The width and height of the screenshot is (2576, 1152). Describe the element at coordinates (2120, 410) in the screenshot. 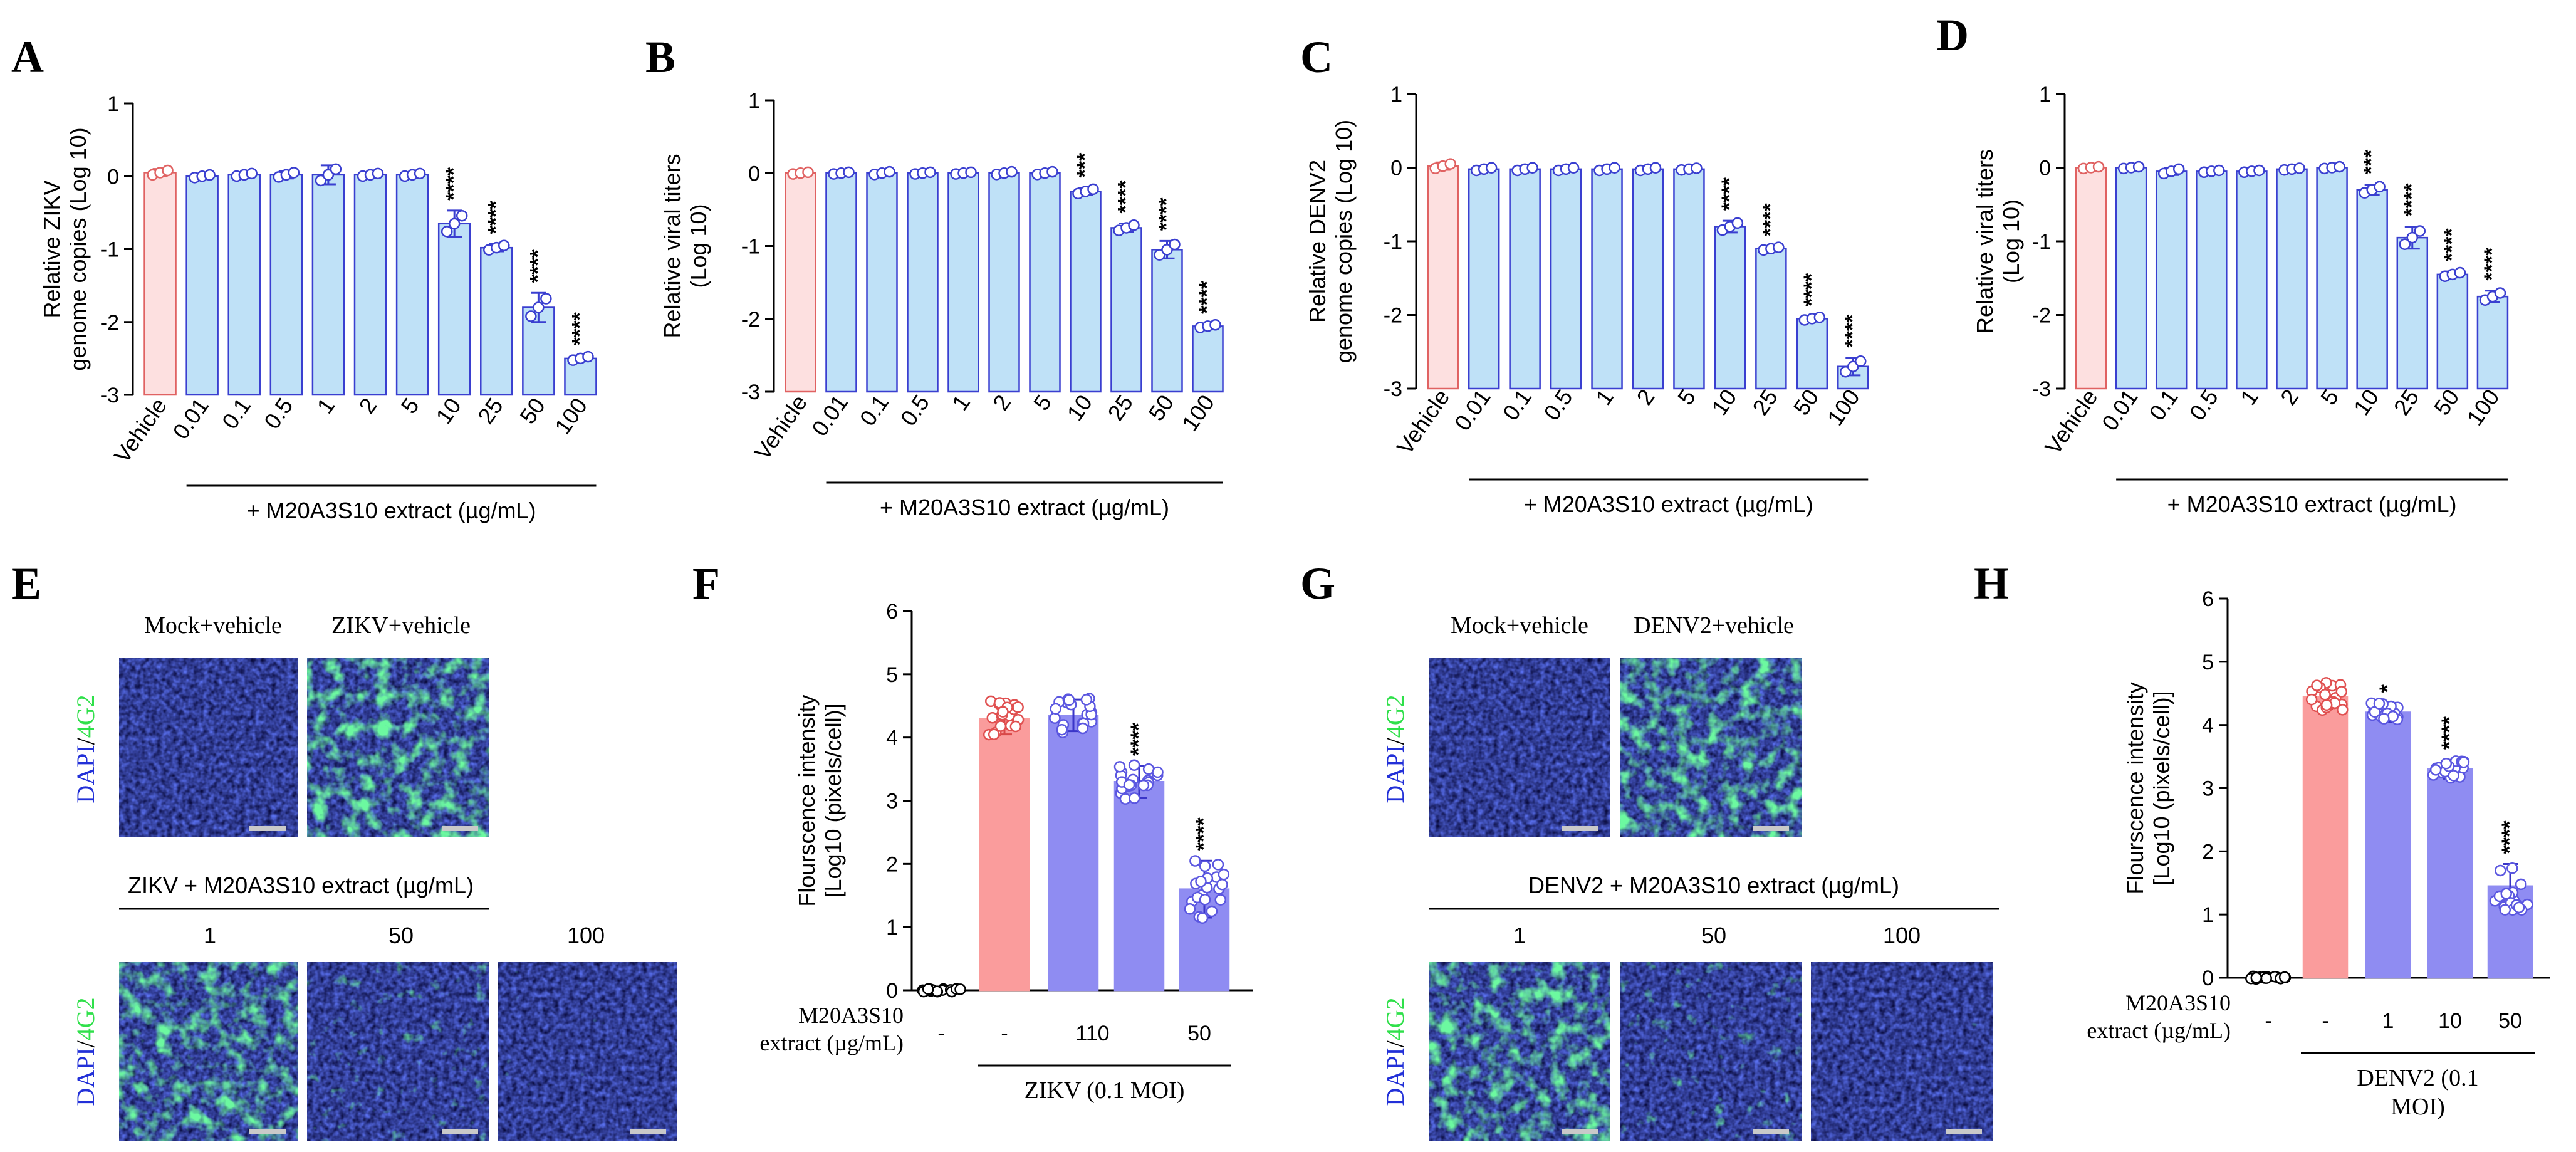

I see `x-tick-label: 0.01` at that location.